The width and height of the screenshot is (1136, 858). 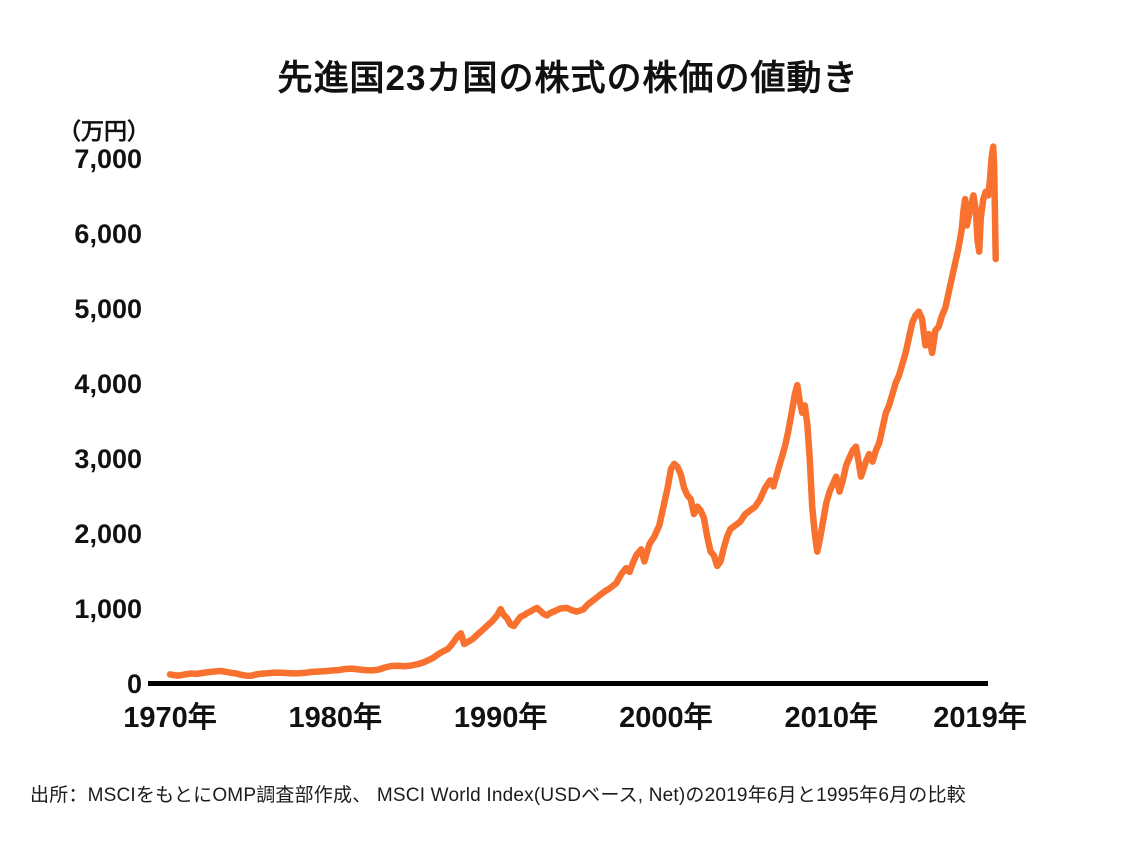 What do you see at coordinates (170, 717) in the screenshot?
I see `x-tick-label: 1970年` at bounding box center [170, 717].